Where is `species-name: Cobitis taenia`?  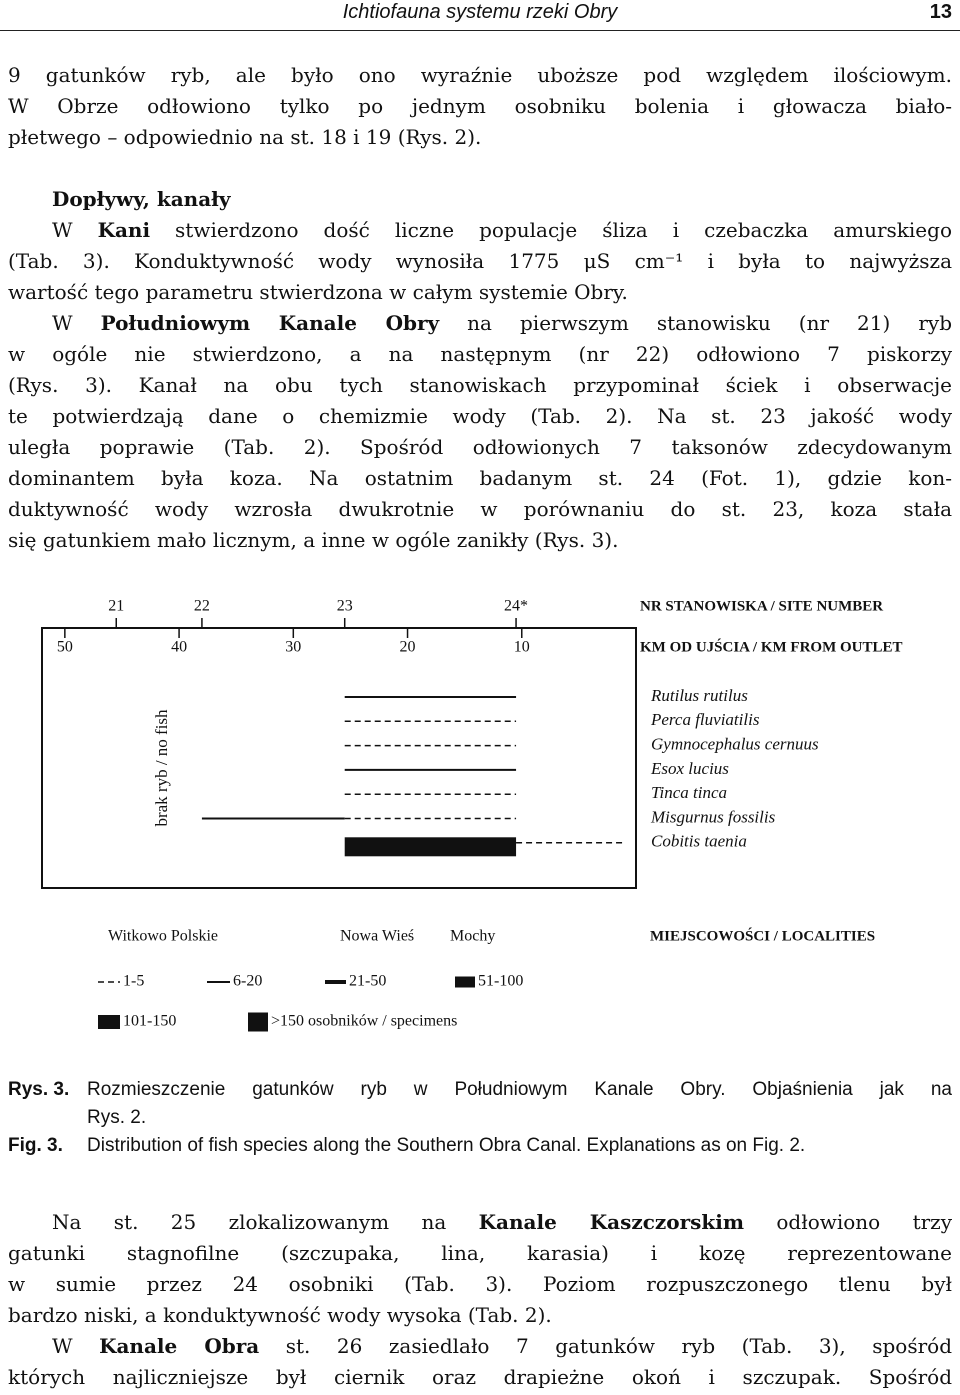
species-name: Cobitis taenia is located at coordinates (699, 841).